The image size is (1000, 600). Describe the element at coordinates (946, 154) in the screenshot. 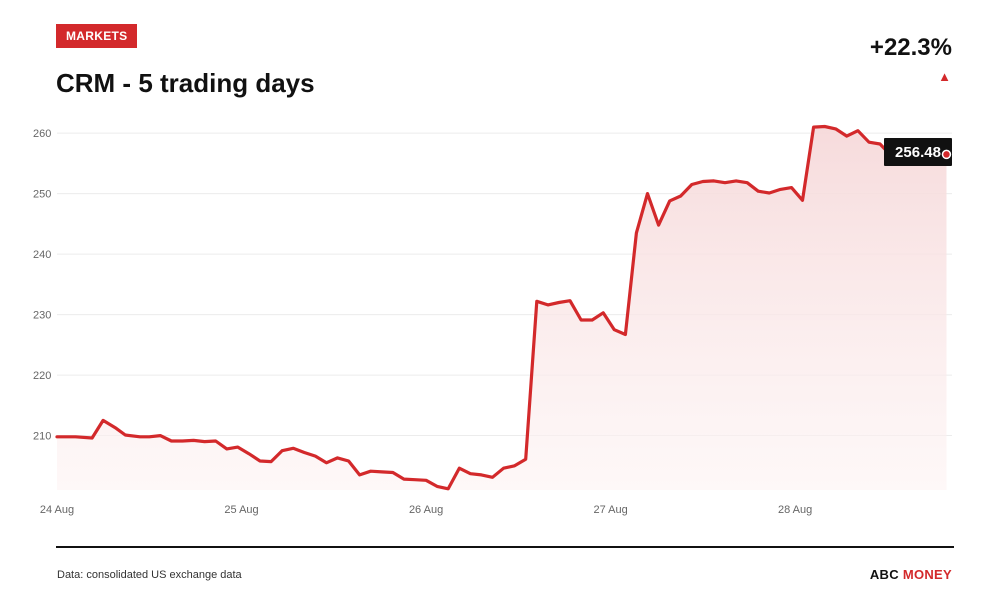

I see `last-price-marker` at that location.